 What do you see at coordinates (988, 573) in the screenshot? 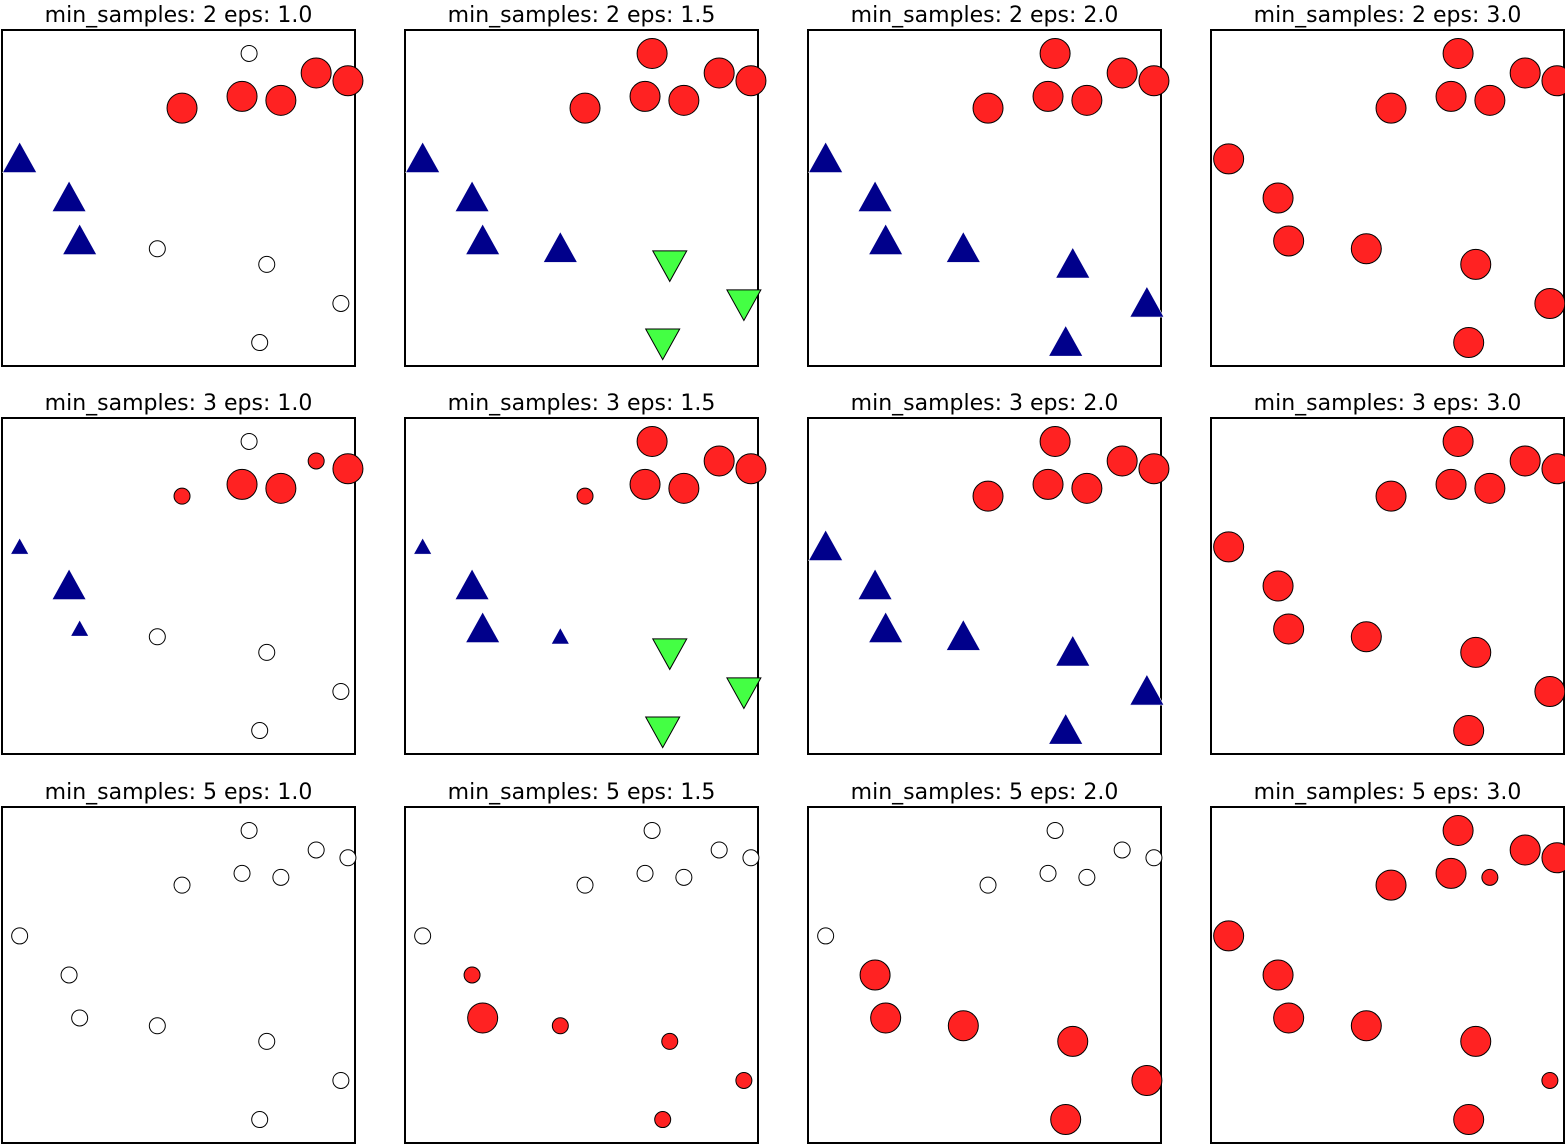
I see `panel-7: min_samples: 3 eps: 2.0` at bounding box center [988, 573].